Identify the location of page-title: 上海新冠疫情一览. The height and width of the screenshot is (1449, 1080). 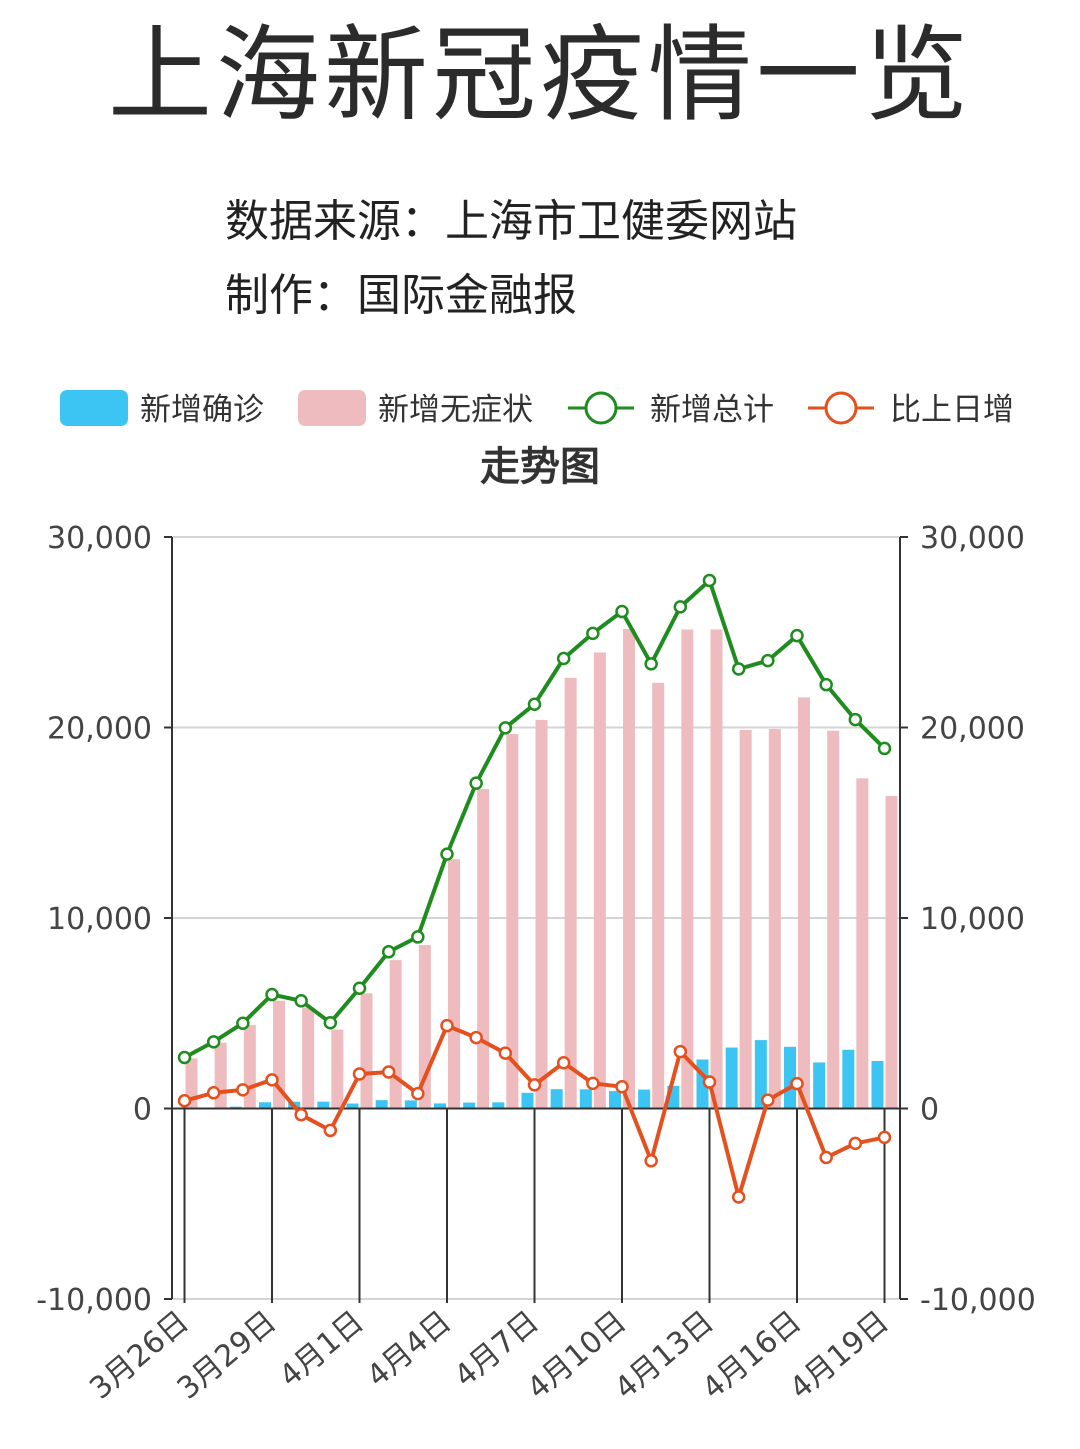
(539, 75).